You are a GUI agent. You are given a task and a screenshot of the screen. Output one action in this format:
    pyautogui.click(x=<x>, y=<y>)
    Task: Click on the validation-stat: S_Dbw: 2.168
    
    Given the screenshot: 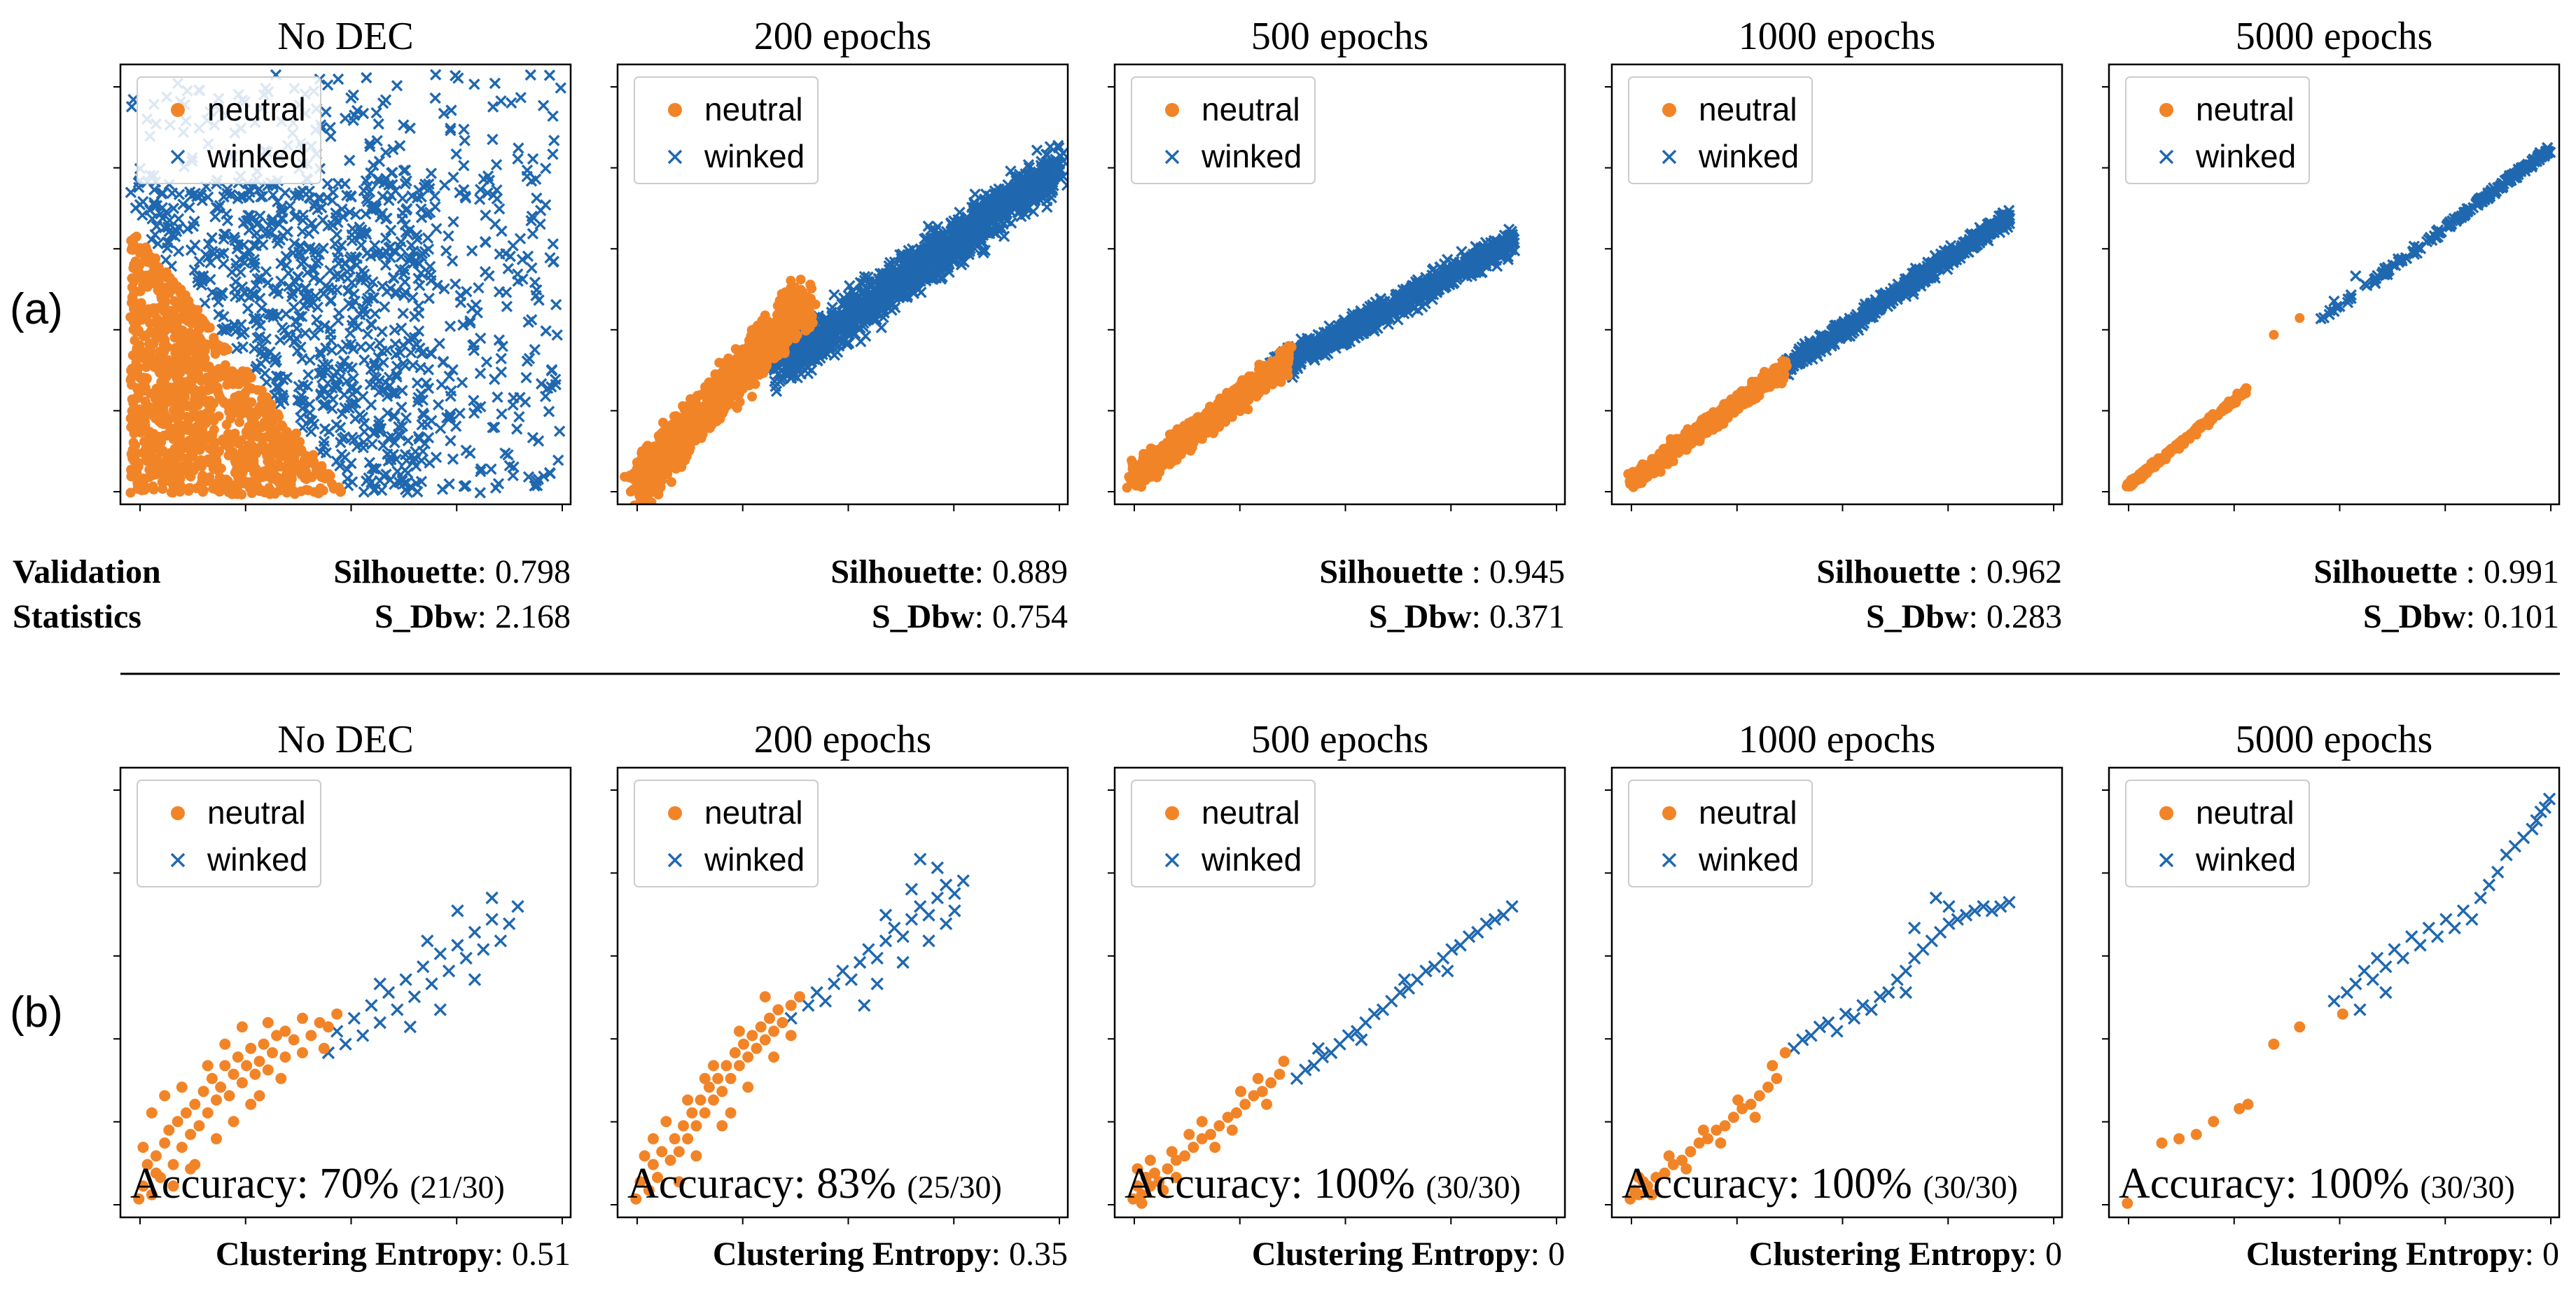 What is the action you would take?
    pyautogui.click(x=473, y=616)
    